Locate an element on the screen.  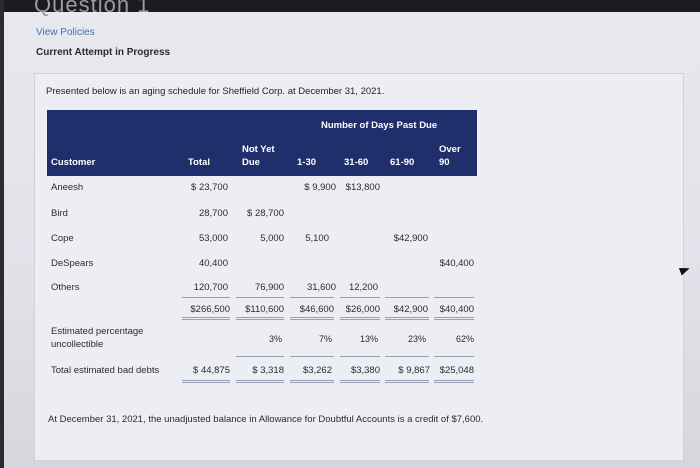
col-total: Total is located at coordinates (199, 162).